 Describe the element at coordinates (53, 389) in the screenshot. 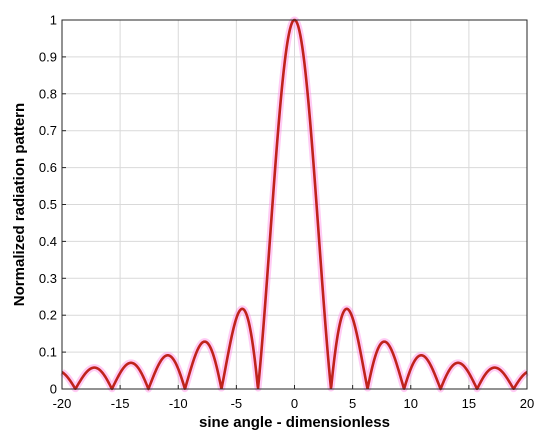

I see `y-tick-label-0: 0` at that location.